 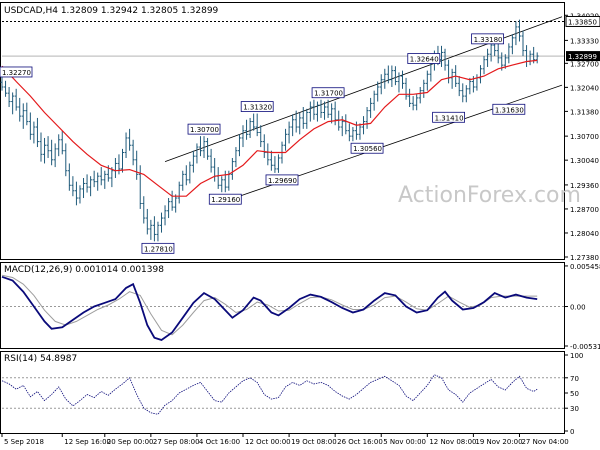 I want to click on macd-tick-label: -0.00531, so click(x=585, y=347).